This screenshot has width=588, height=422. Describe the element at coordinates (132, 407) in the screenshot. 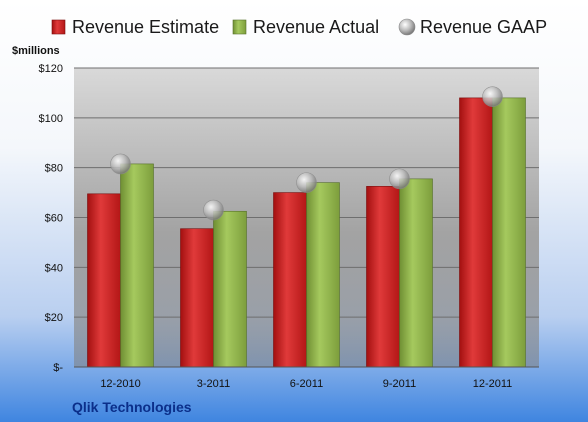

I see `company-name: Qlik Technologies` at that location.